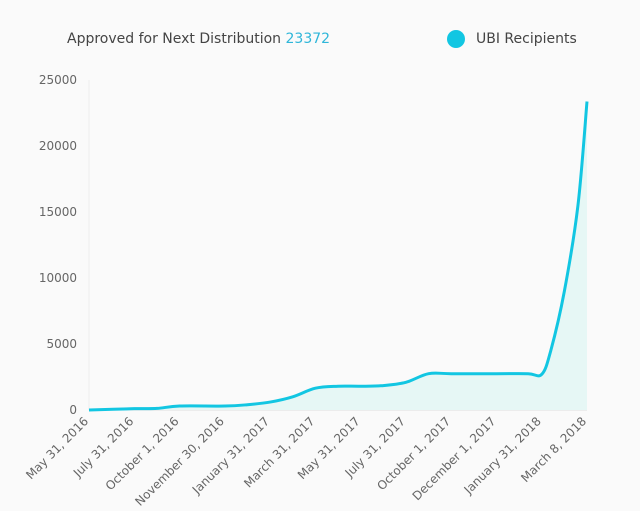  I want to click on legend-label: UBI Recipients, so click(526, 39).